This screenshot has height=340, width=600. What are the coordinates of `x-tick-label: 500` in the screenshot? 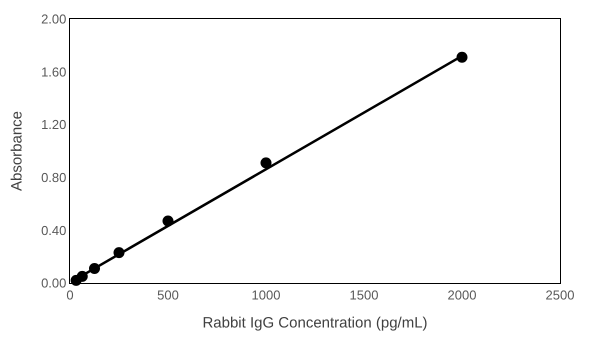 It's located at (168, 295).